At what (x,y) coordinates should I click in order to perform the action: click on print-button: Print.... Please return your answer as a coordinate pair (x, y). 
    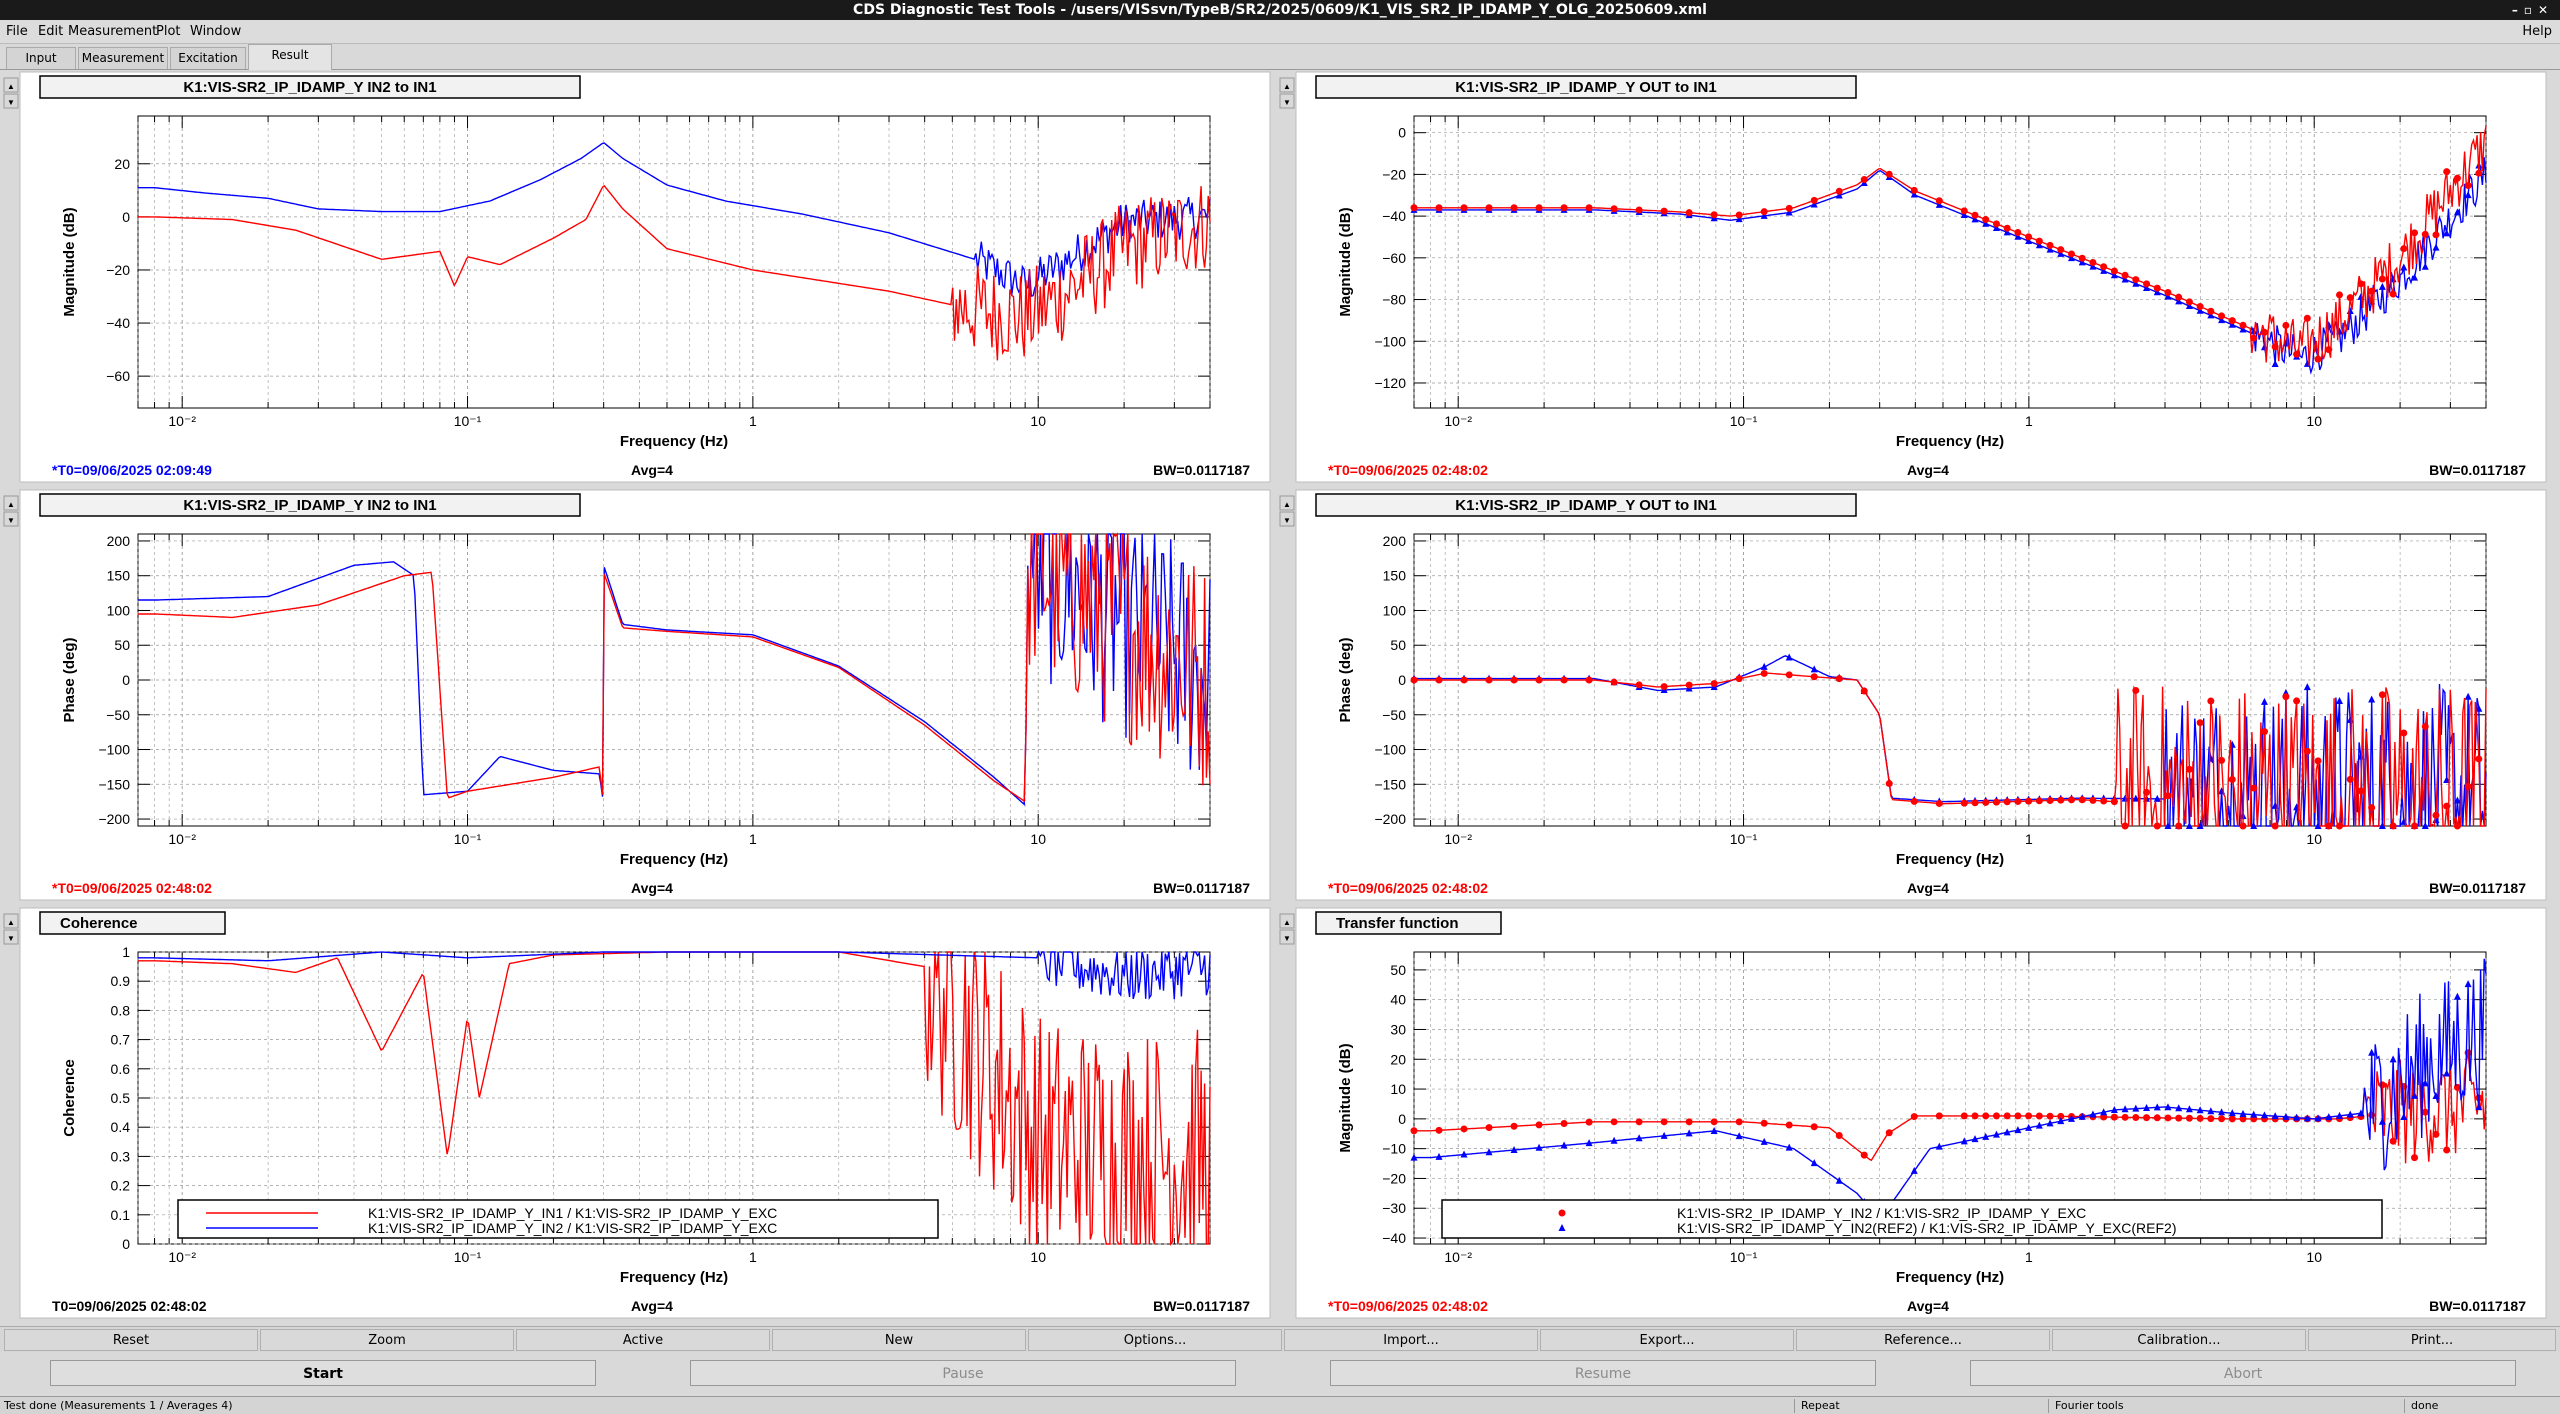
    Looking at the image, I should click on (2432, 1340).